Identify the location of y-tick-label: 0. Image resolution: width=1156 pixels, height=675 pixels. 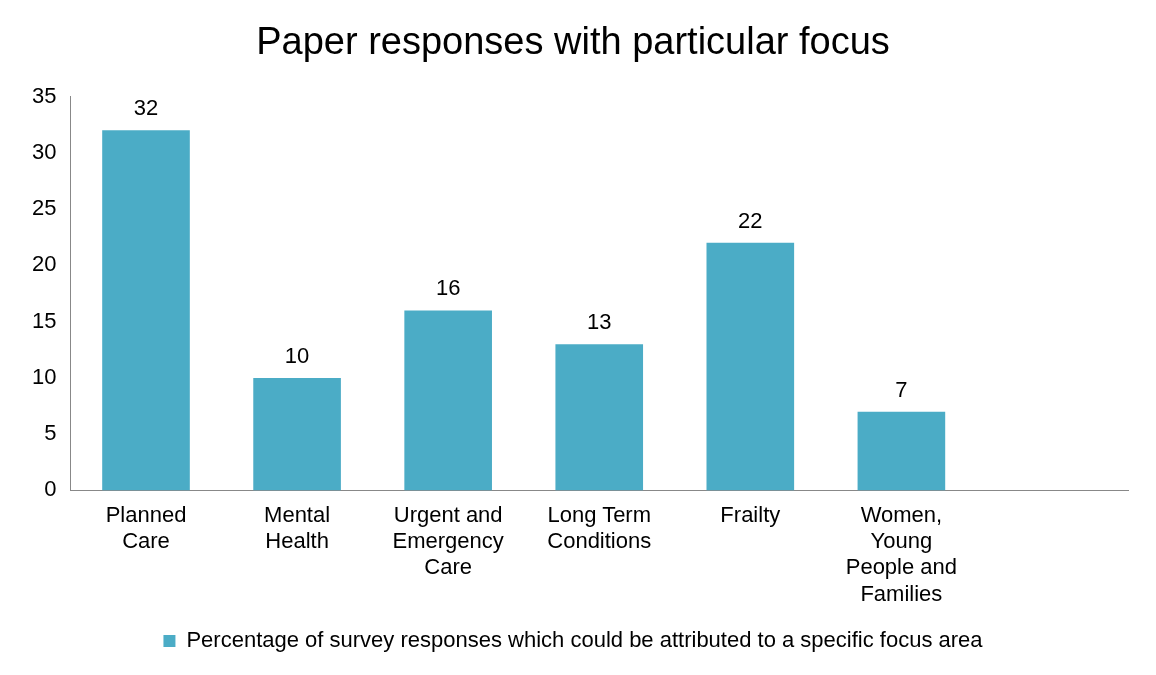
(50, 489).